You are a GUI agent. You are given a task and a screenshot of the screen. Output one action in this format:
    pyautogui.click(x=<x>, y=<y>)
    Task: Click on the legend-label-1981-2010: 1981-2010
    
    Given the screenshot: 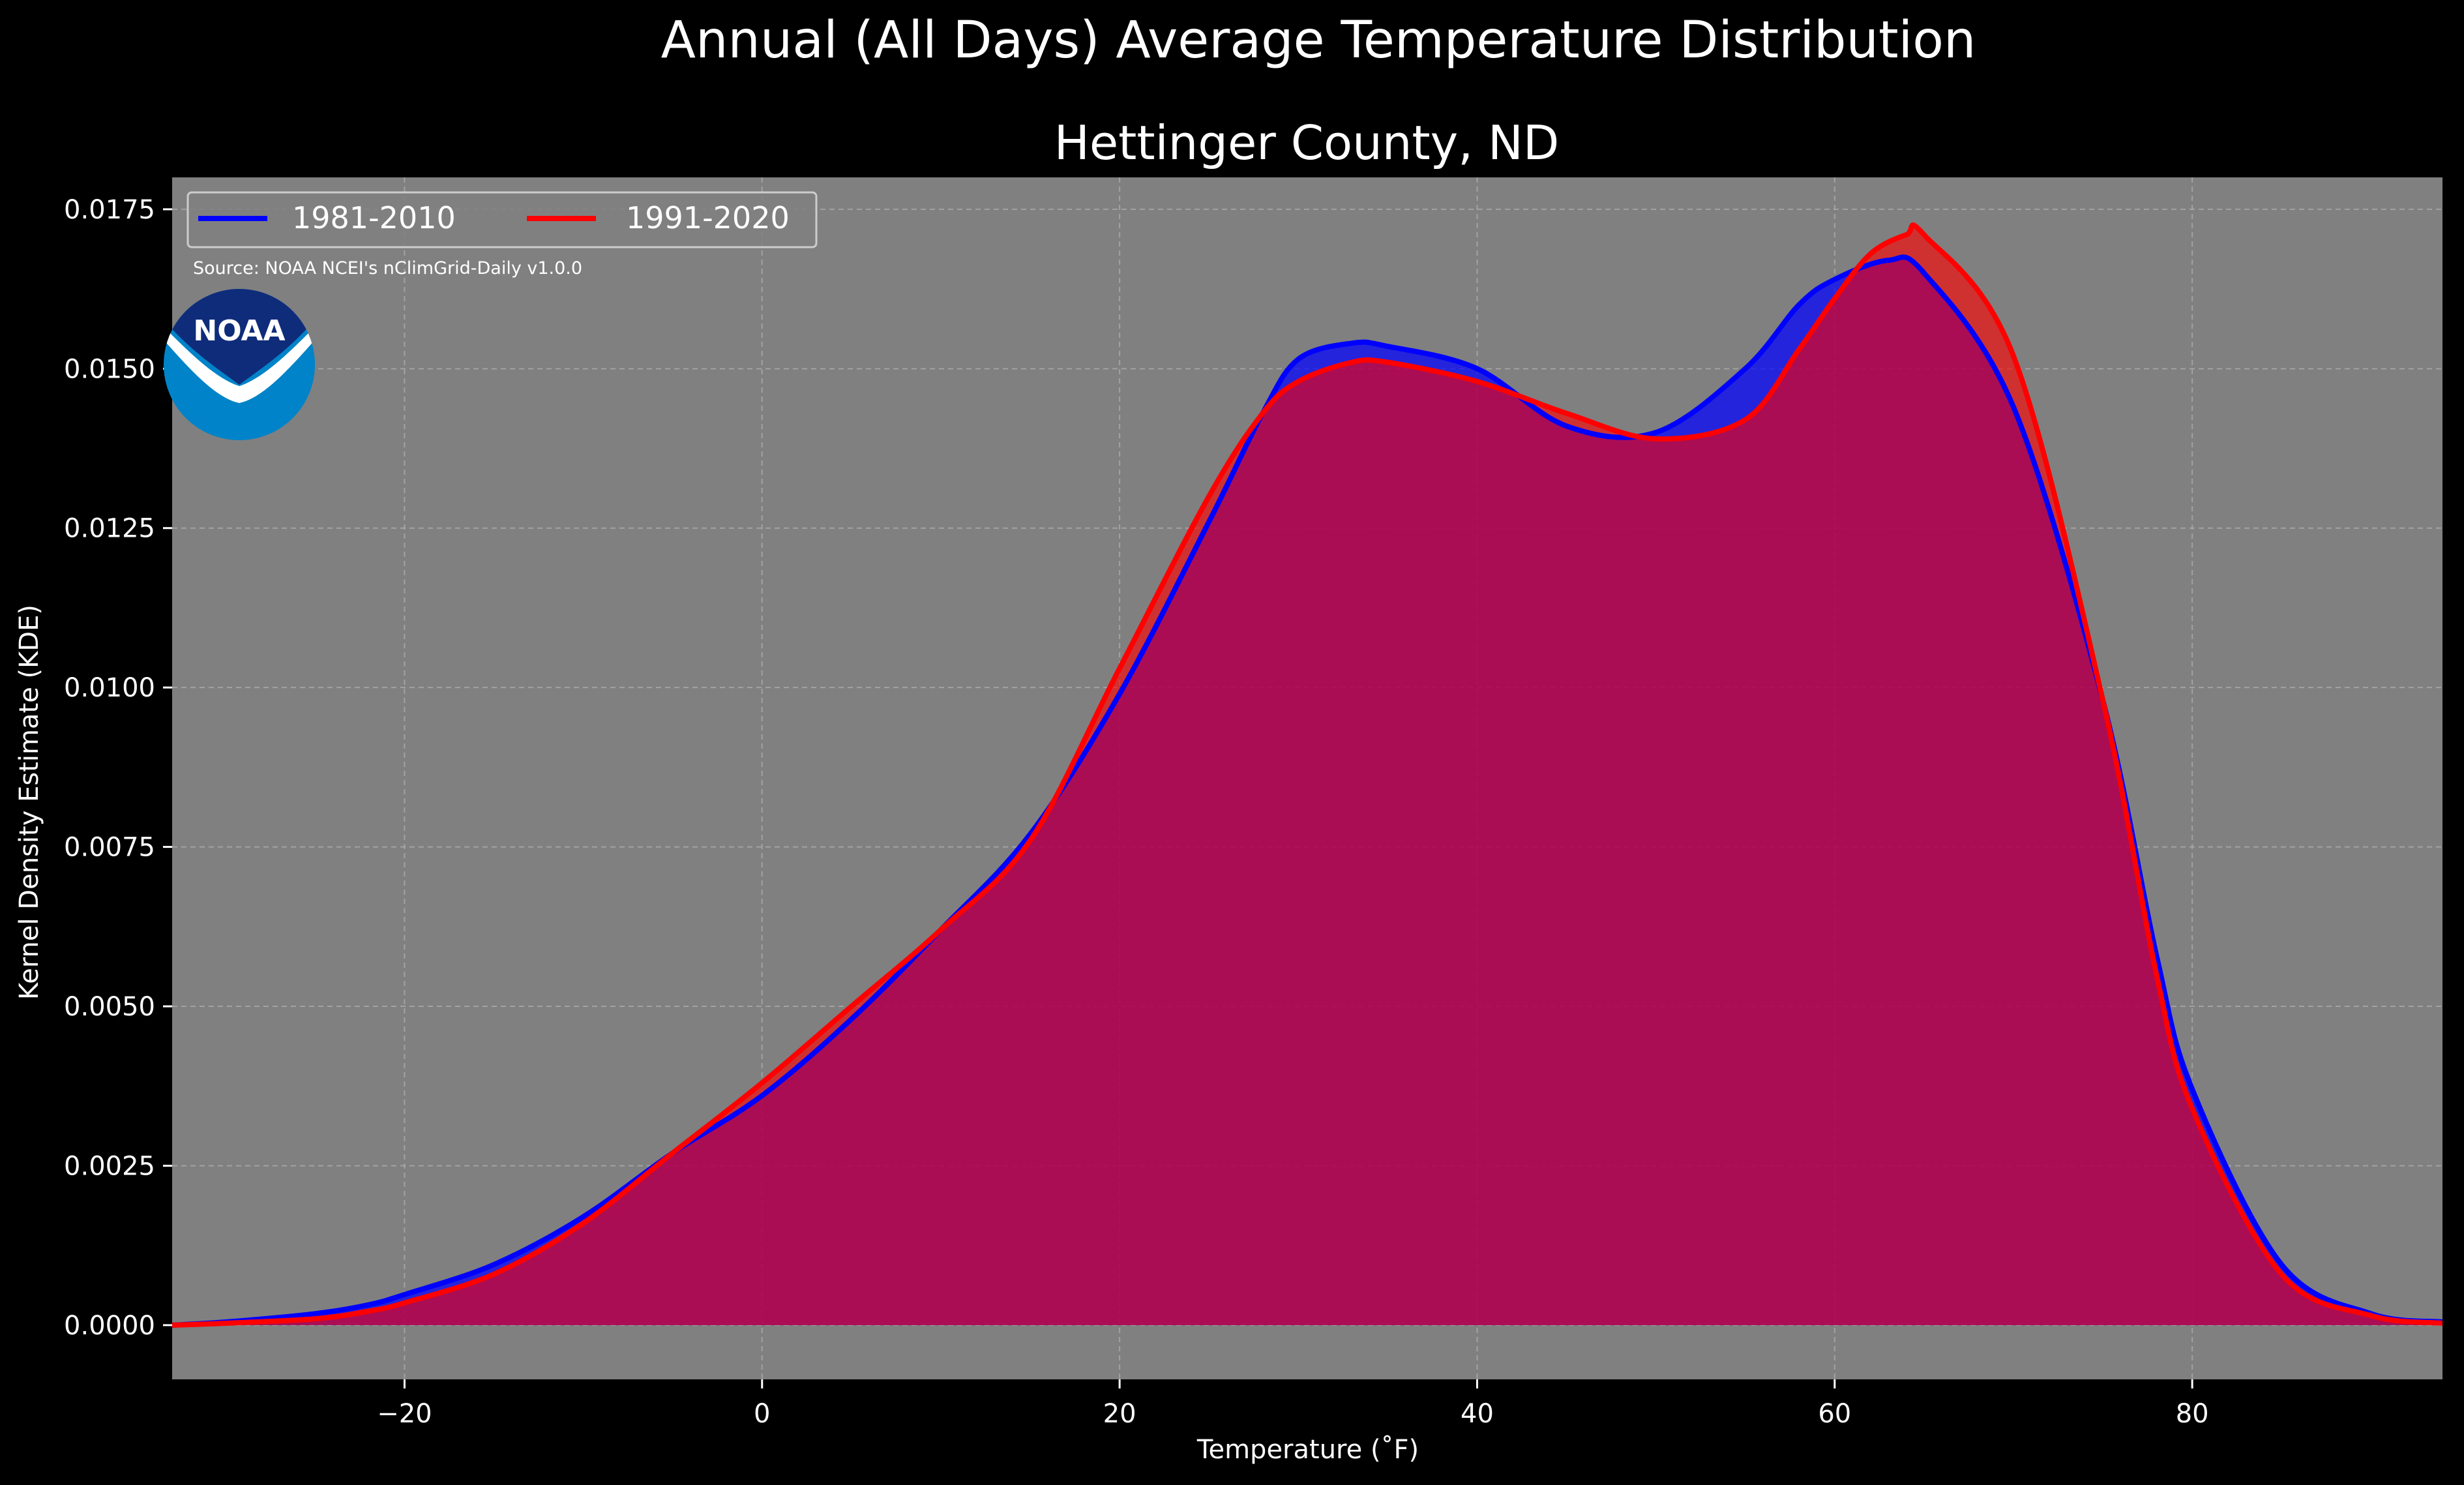 What is the action you would take?
    pyautogui.click(x=374, y=217)
    